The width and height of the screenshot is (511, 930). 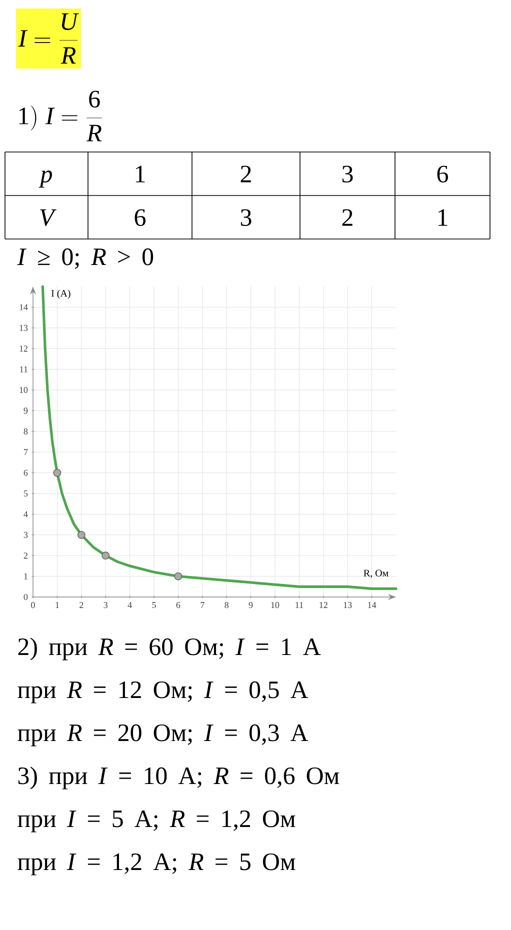 What do you see at coordinates (130, 605) in the screenshot?
I see `x-tick-label: 4` at bounding box center [130, 605].